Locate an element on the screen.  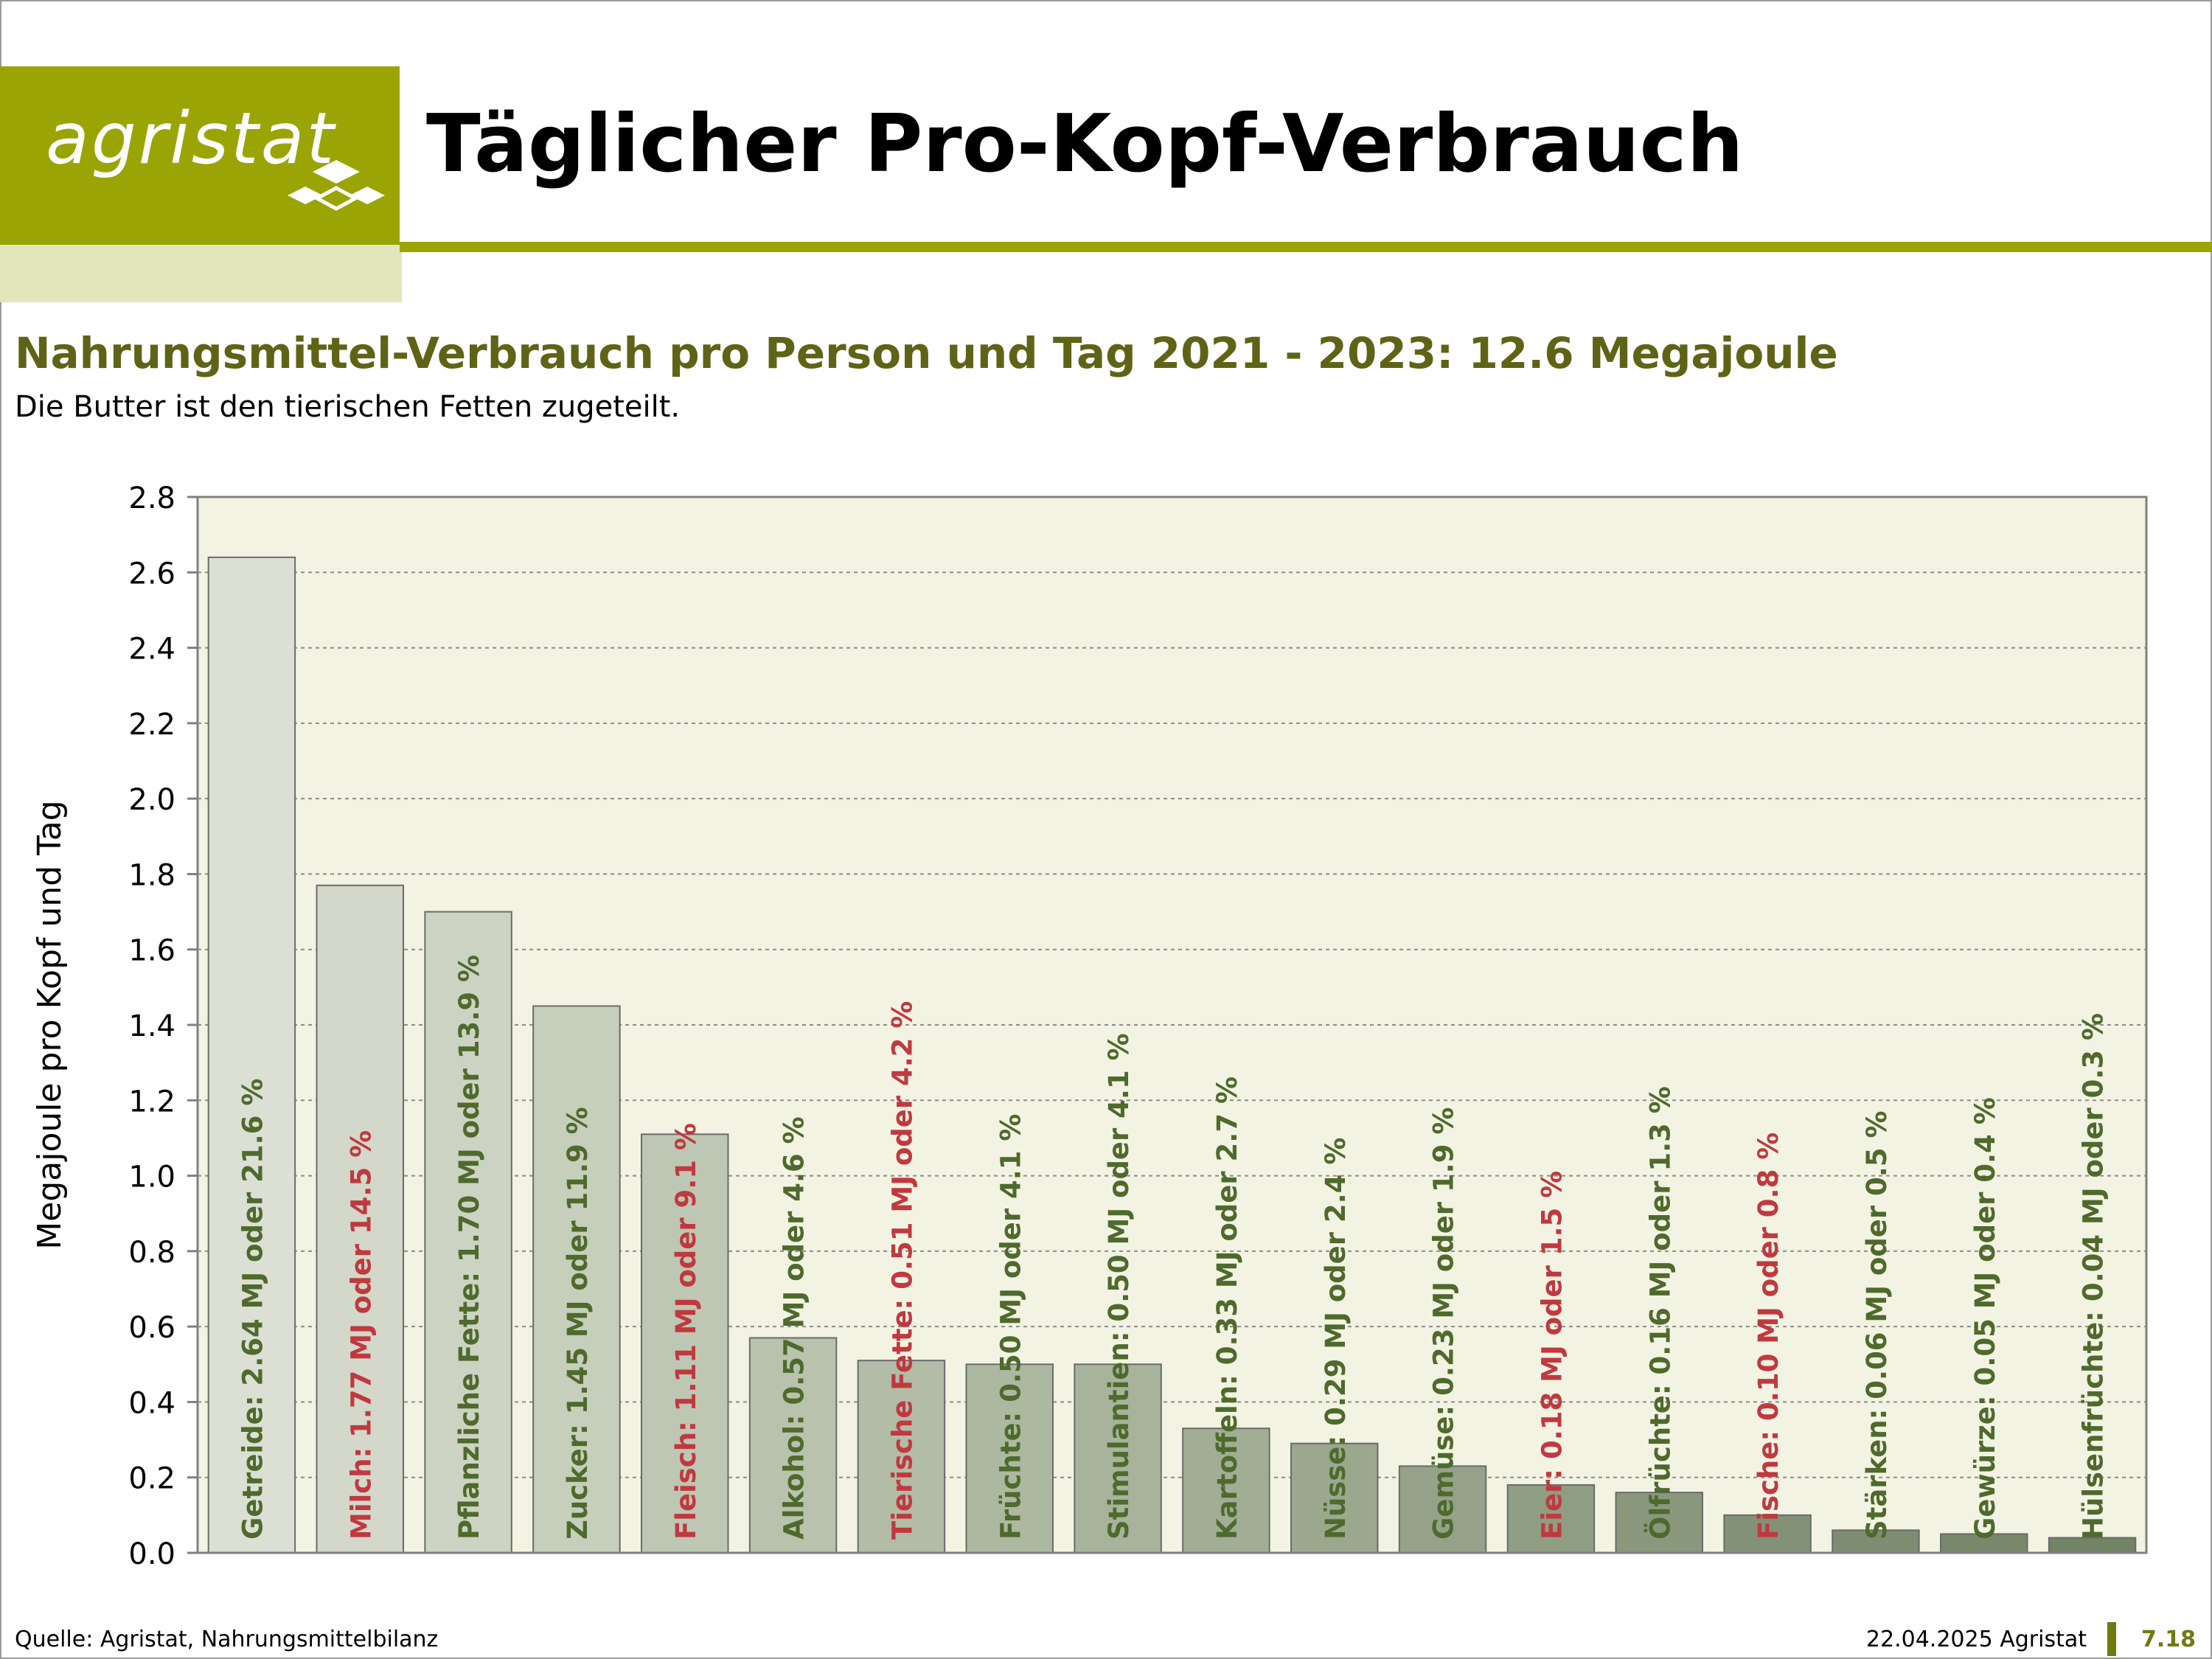
logo-panel is located at coordinates (200, 155).